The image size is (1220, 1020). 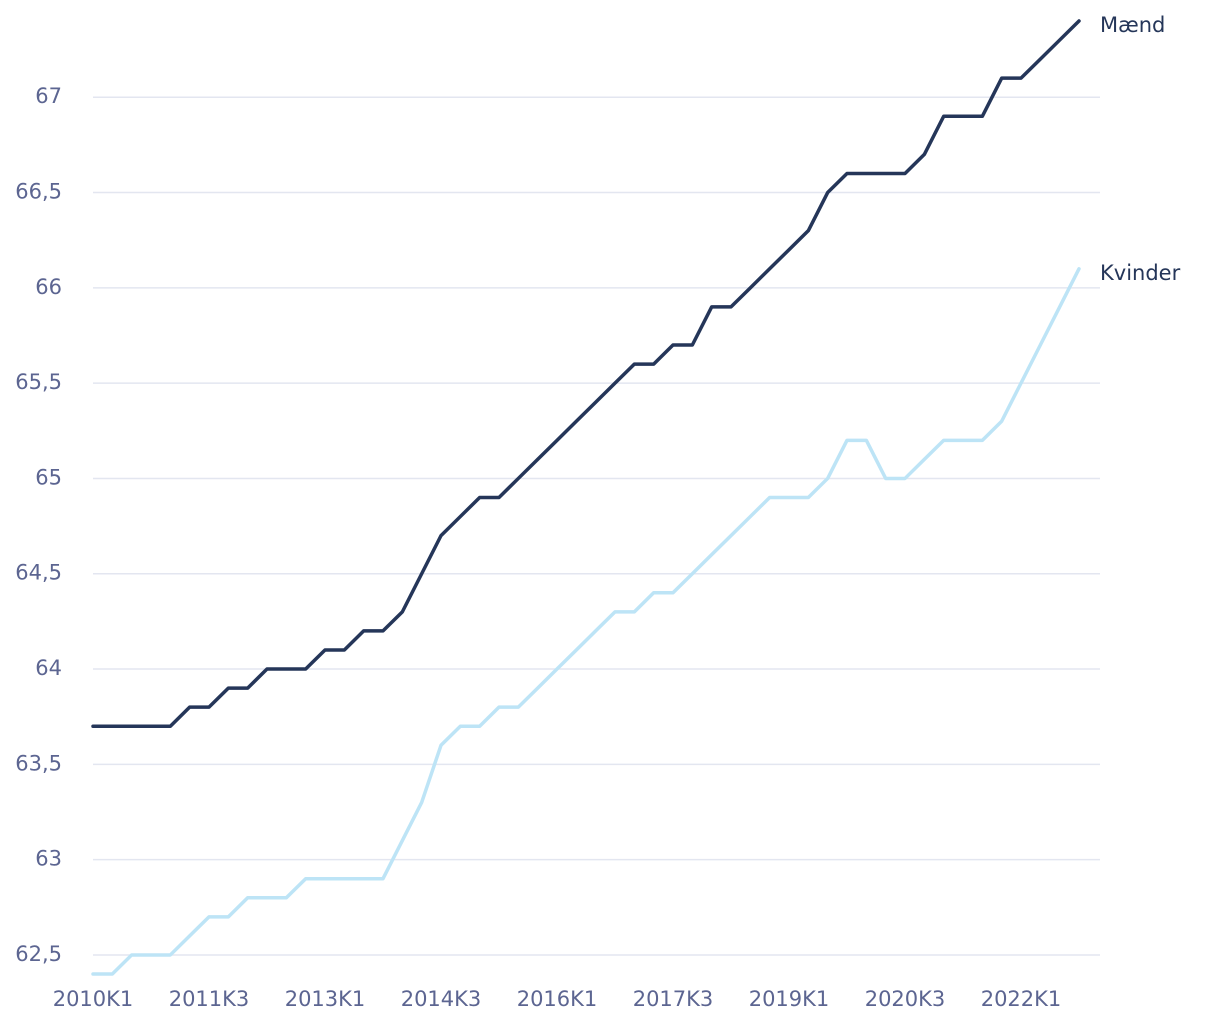 What do you see at coordinates (1021, 999) in the screenshot?
I see `x-tick-label: 2022K1` at bounding box center [1021, 999].